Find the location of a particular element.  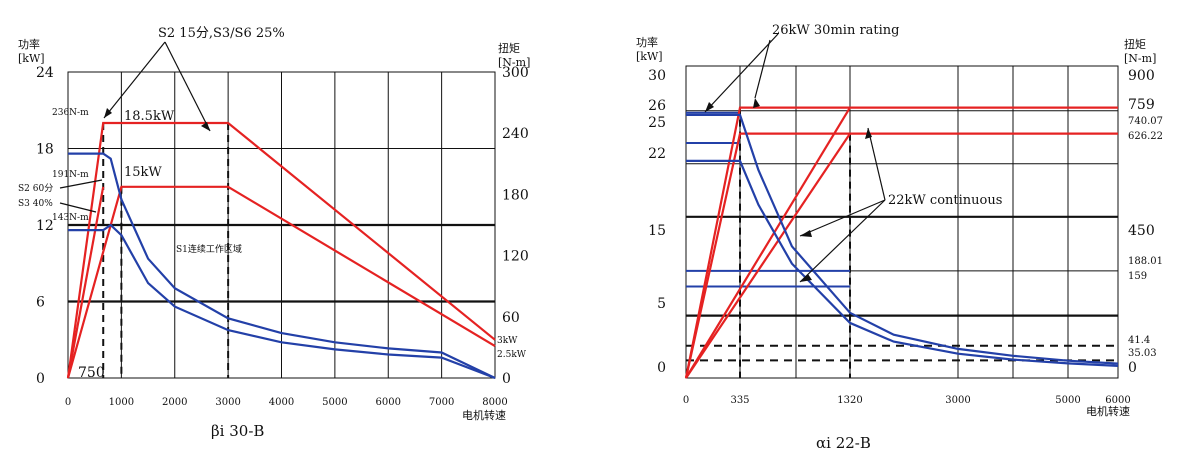

left-pointer-s2 is located at coordinates (81, 184).